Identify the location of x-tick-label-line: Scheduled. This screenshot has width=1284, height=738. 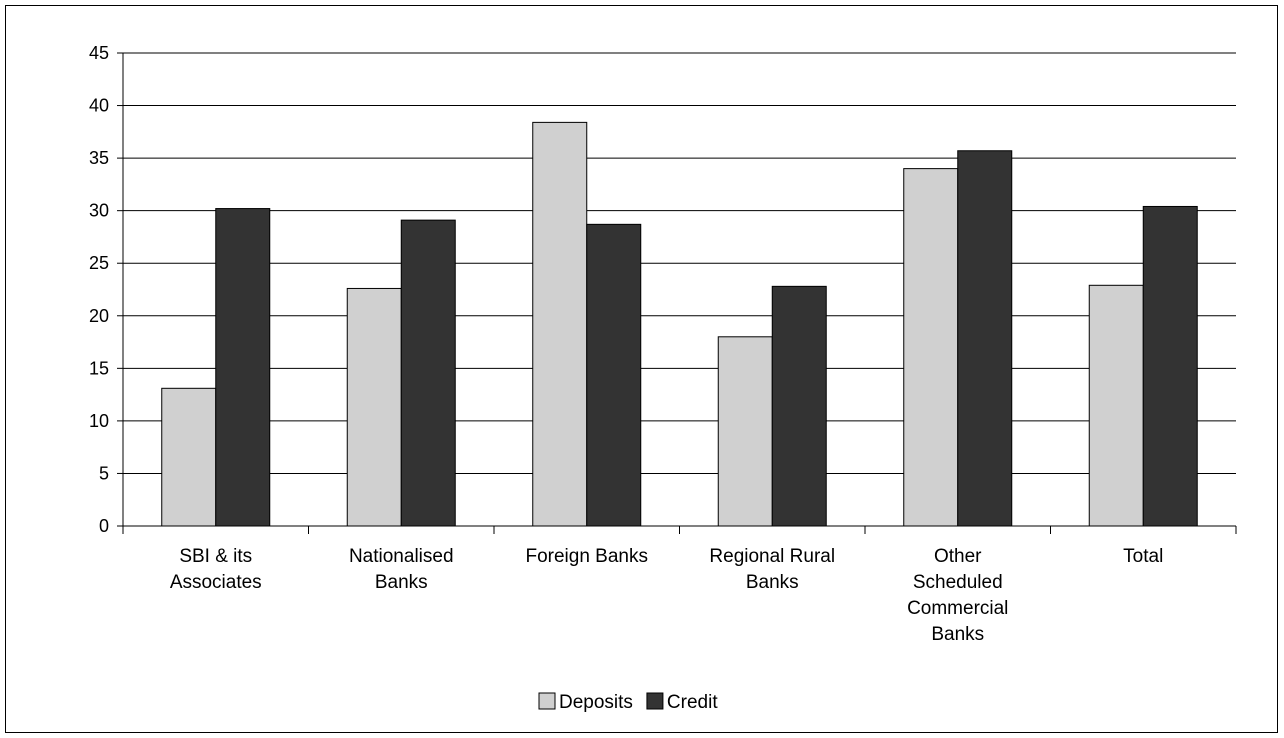
(958, 582).